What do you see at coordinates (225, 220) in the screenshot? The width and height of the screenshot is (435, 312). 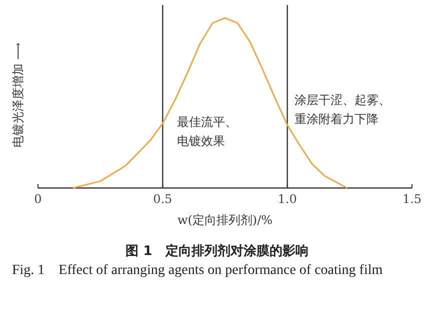 I see `x-axis-title: w(定向排列剂)/%` at bounding box center [225, 220].